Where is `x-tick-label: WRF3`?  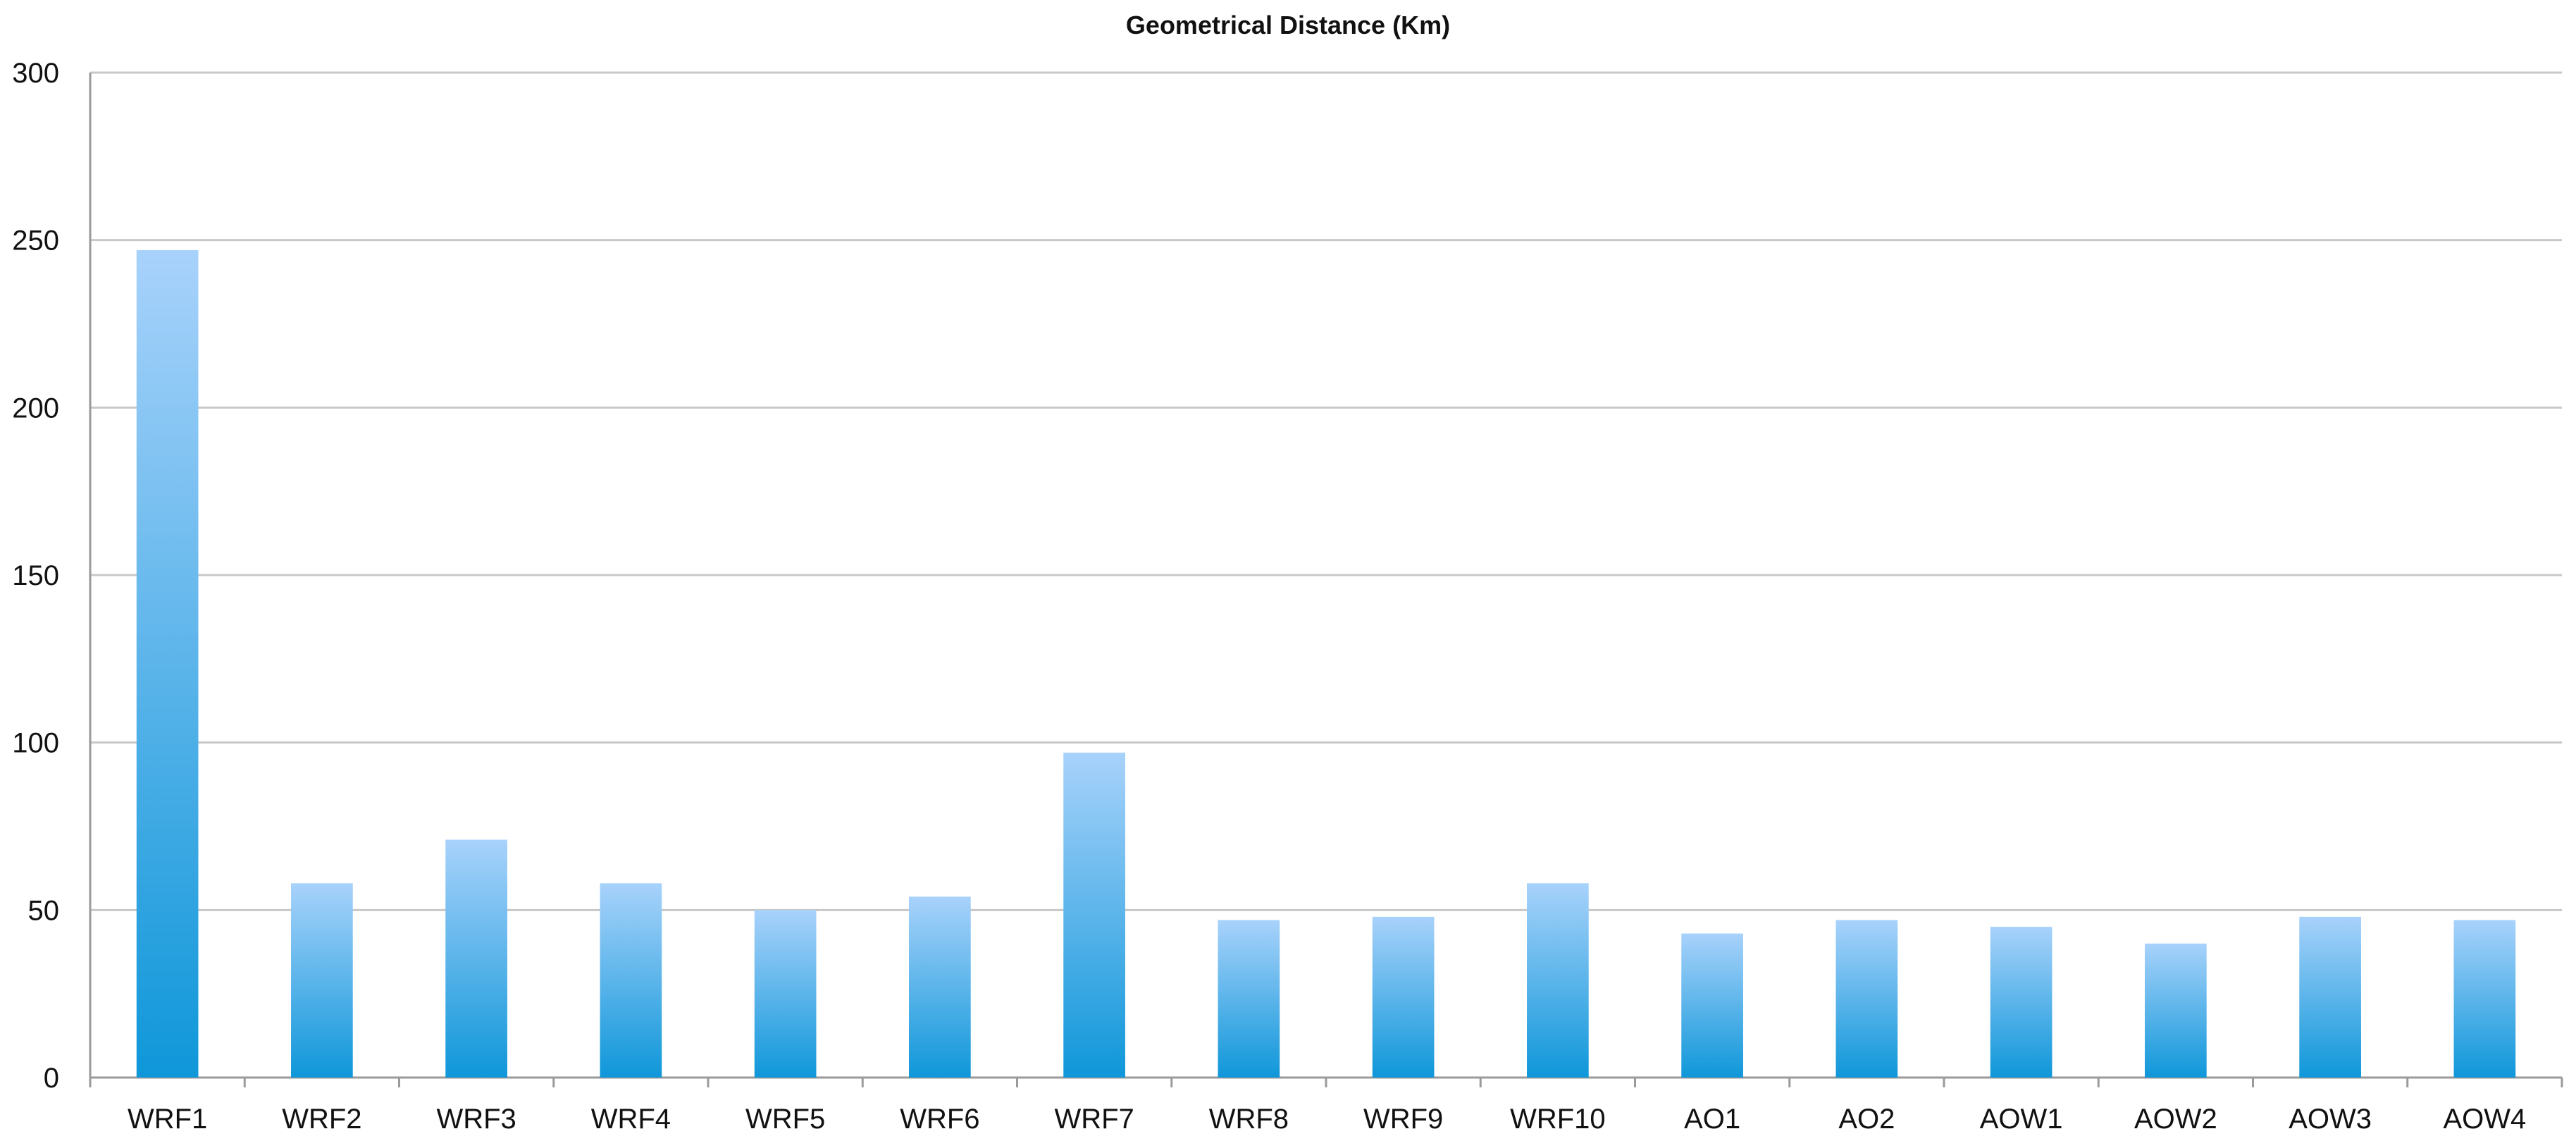 x-tick-label: WRF3 is located at coordinates (476, 1119).